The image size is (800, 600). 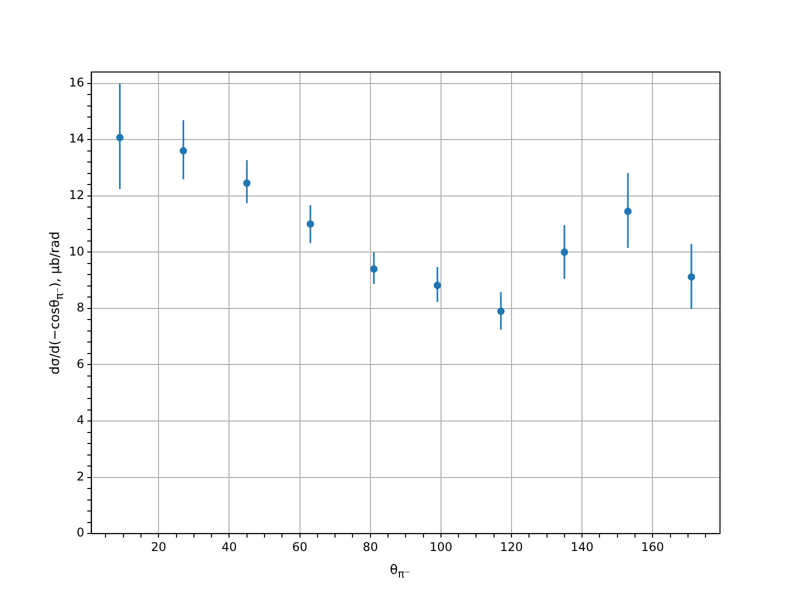 I want to click on x-tick-label: 160, so click(x=652, y=547).